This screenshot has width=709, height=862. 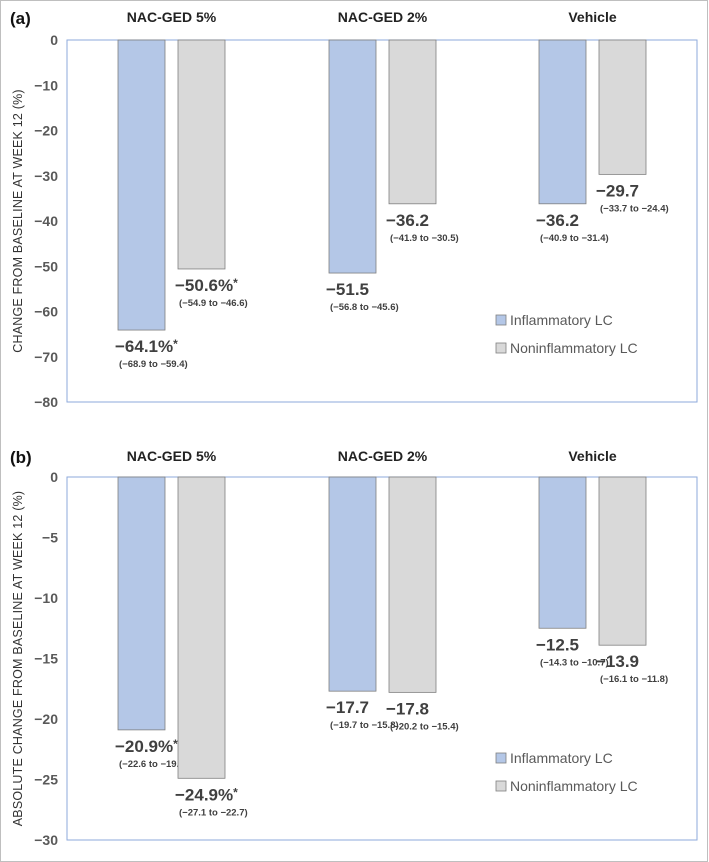 What do you see at coordinates (634, 679) in the screenshot?
I see `confidence-interval-label: (−16.1 to −11.8)` at bounding box center [634, 679].